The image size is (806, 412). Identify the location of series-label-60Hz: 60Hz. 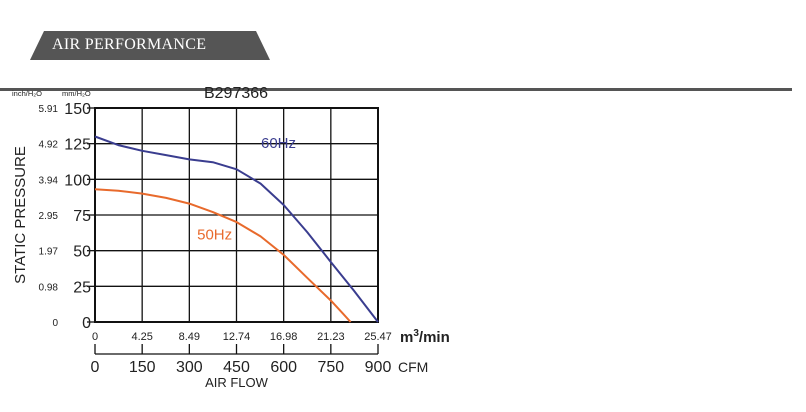
(278, 143).